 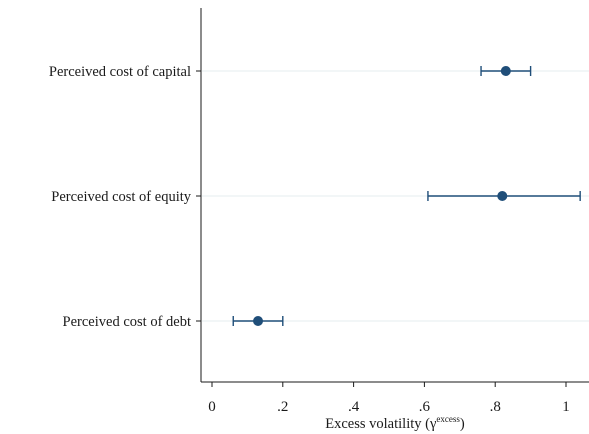 I want to click on x-tick-label-3: .6, so click(x=425, y=407).